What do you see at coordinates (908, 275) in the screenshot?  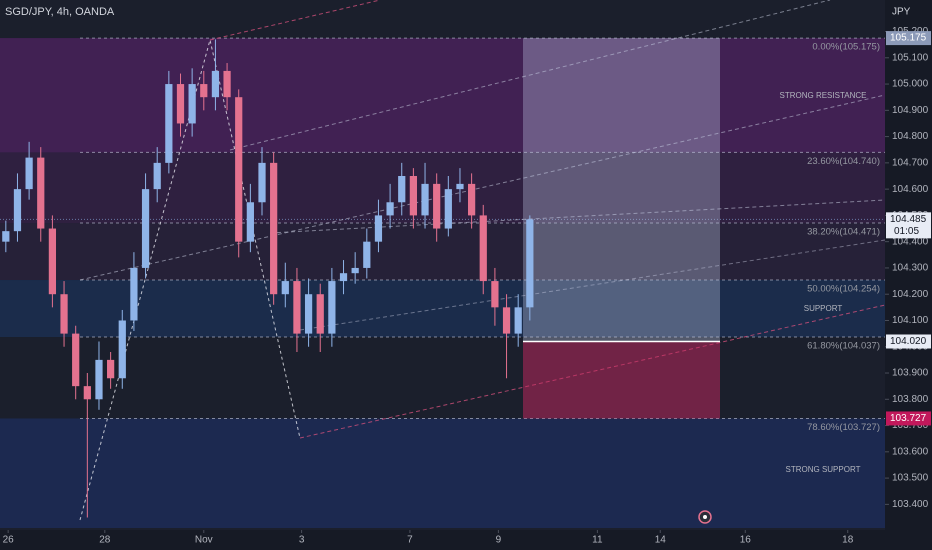 I see `price-axis` at bounding box center [908, 275].